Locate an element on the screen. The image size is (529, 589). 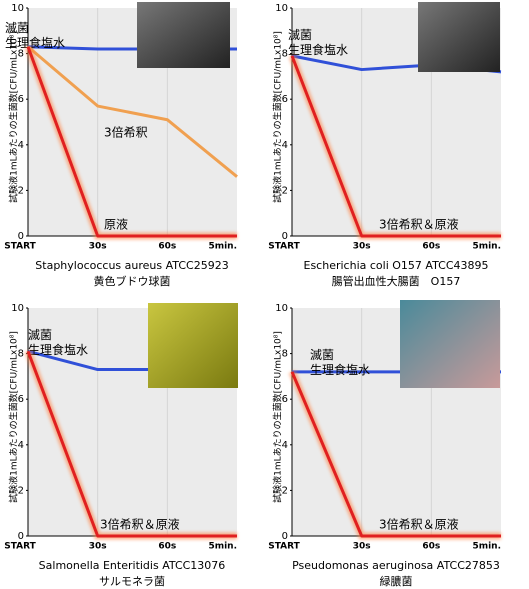
caption: Salmonella Enteritidis ATCC13076 is located at coordinates (132, 565).